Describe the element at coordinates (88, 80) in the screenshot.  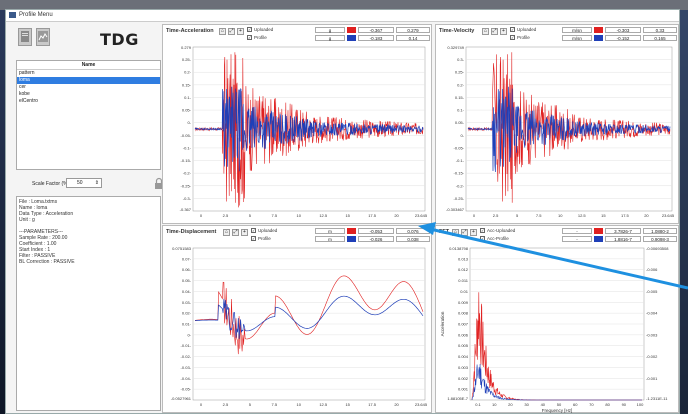
I see `list-item-selected: loma` at that location.